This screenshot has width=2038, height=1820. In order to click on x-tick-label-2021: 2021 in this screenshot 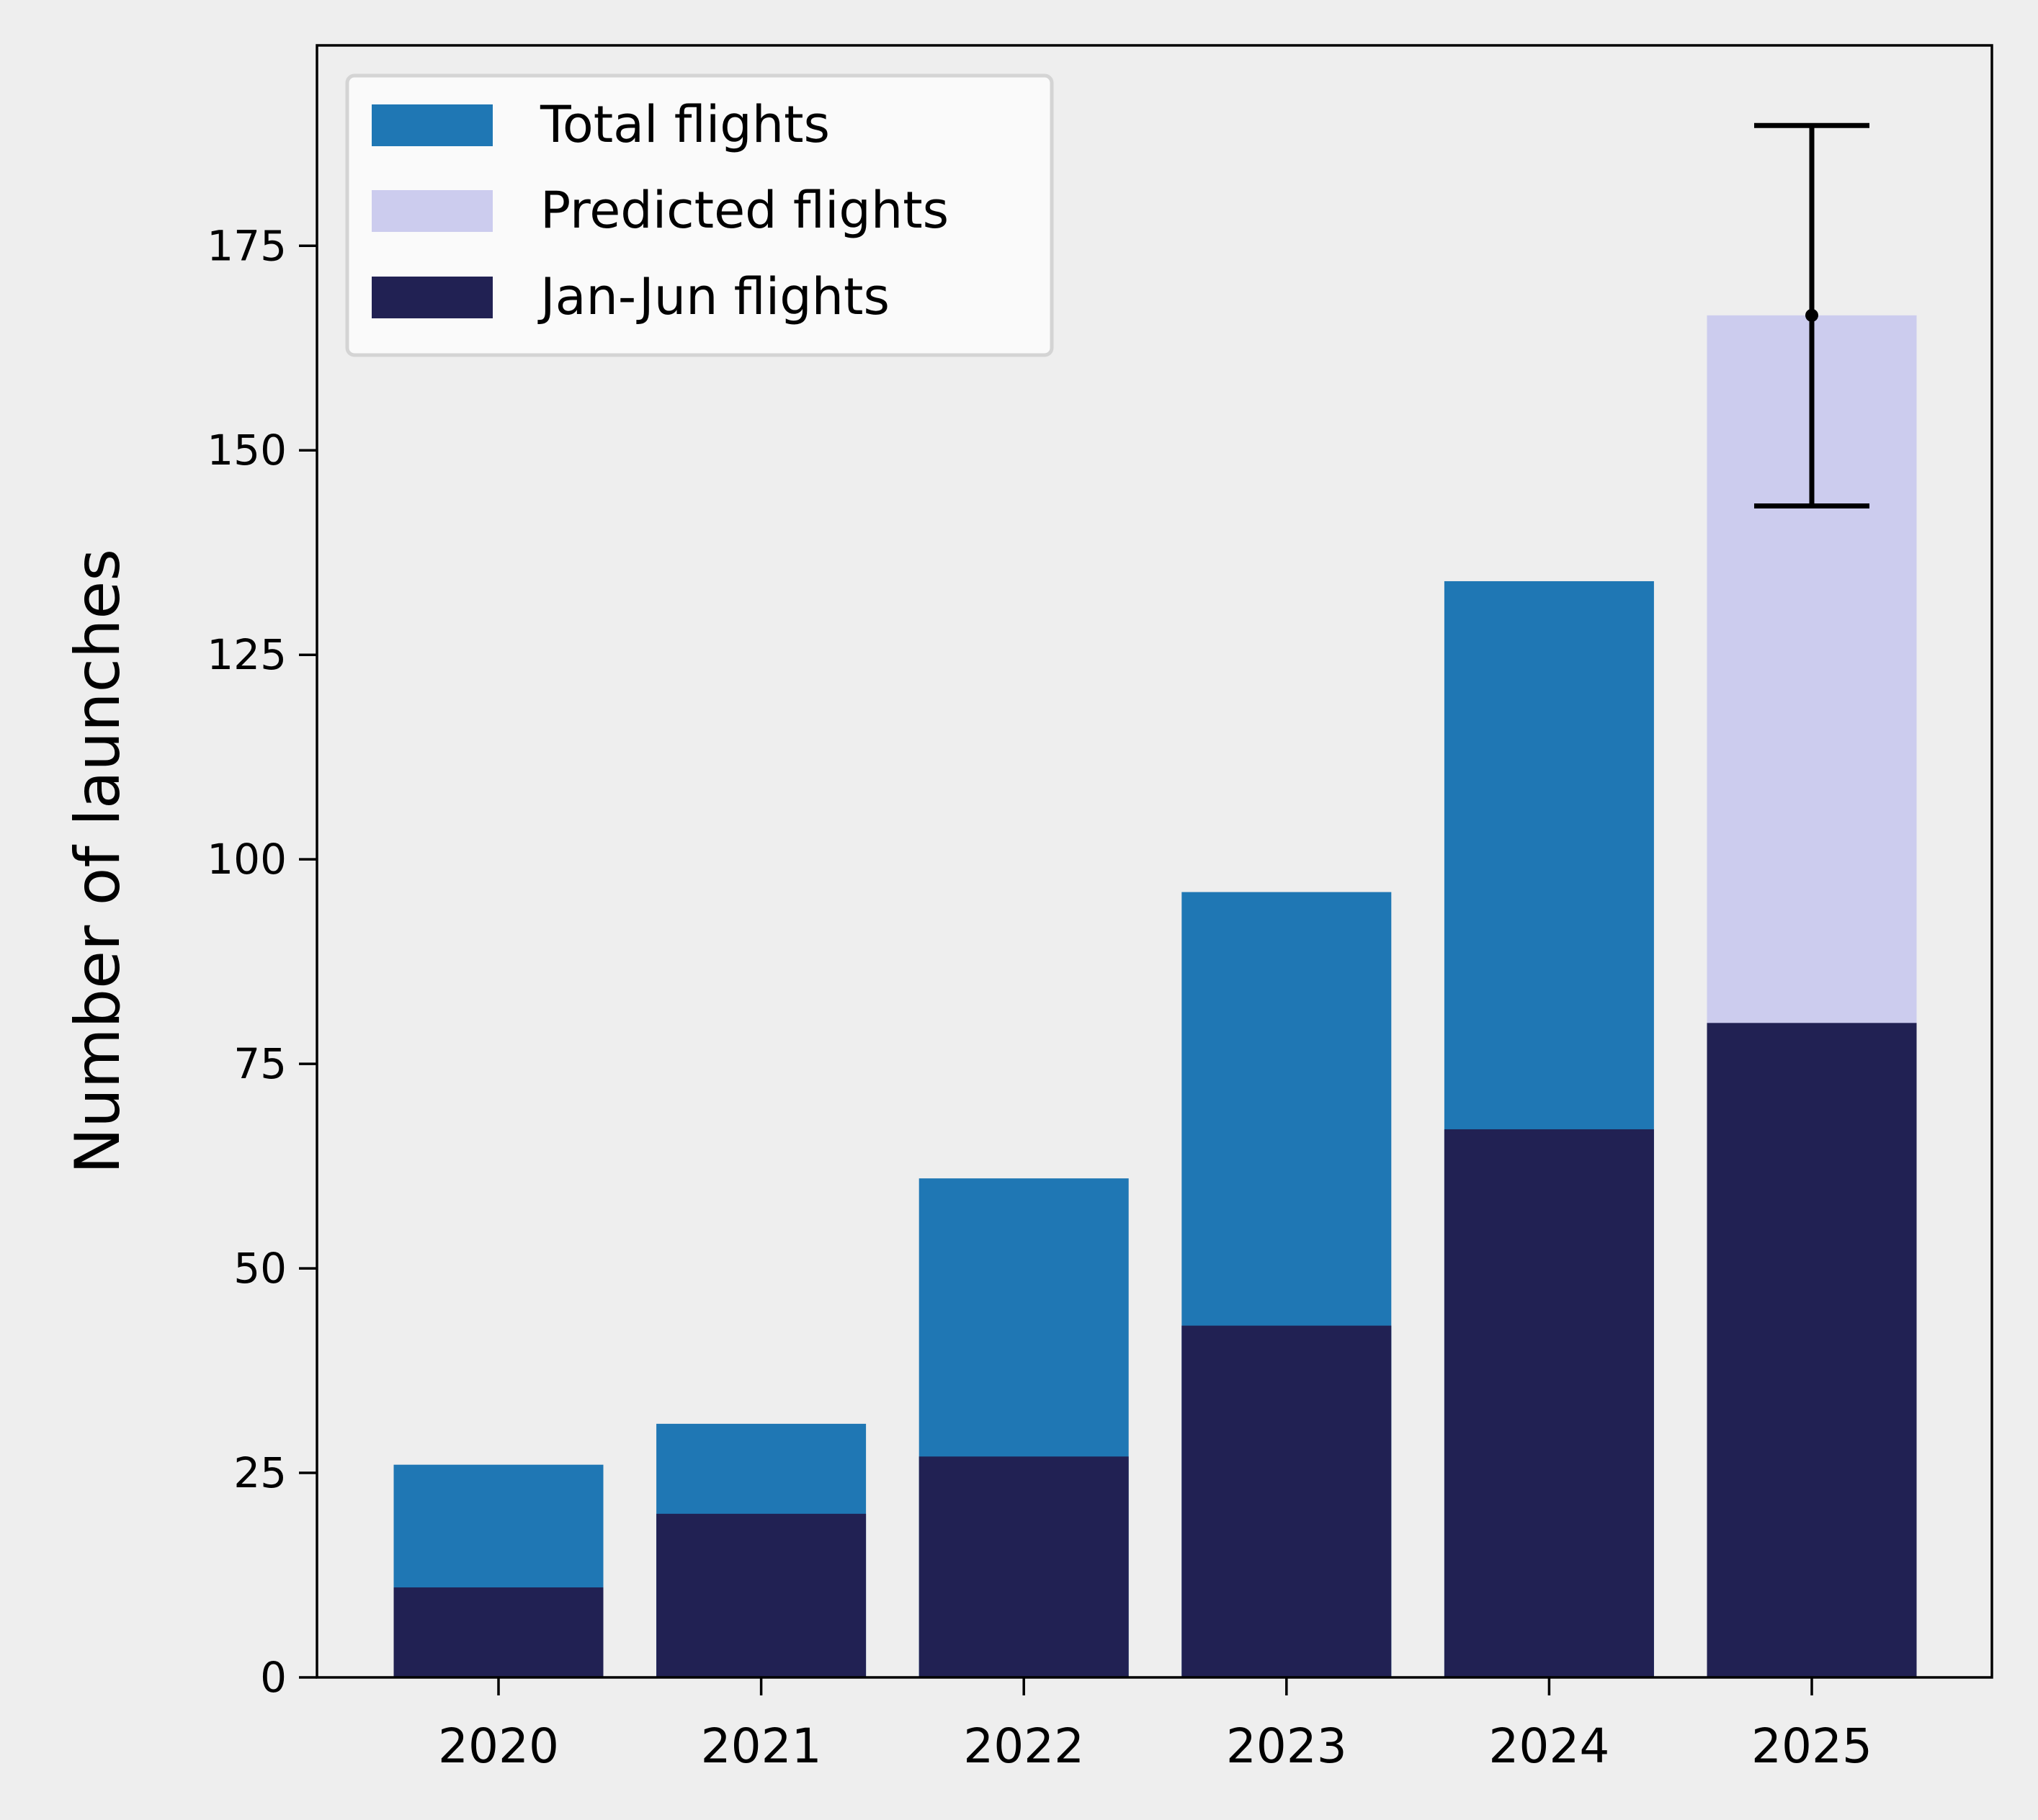, I will do `click(761, 1746)`.